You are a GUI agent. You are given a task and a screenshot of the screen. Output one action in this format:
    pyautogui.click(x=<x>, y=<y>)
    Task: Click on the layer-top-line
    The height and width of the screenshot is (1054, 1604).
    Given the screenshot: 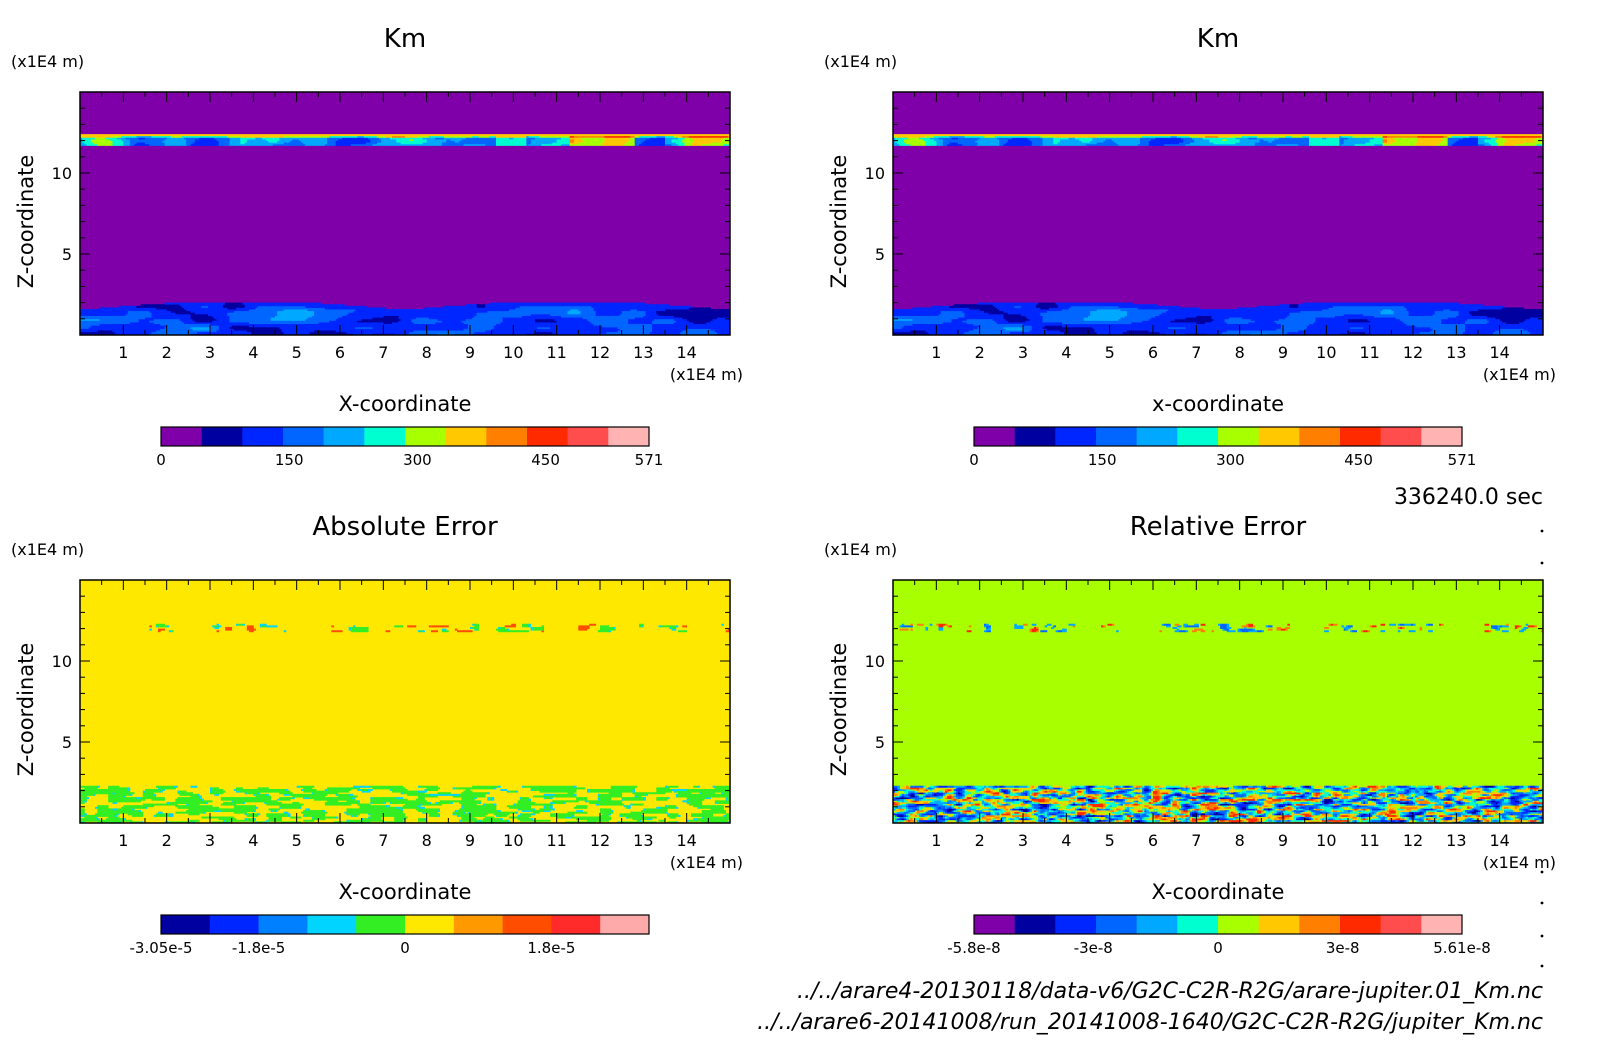 What is the action you would take?
    pyautogui.click(x=1218, y=135)
    